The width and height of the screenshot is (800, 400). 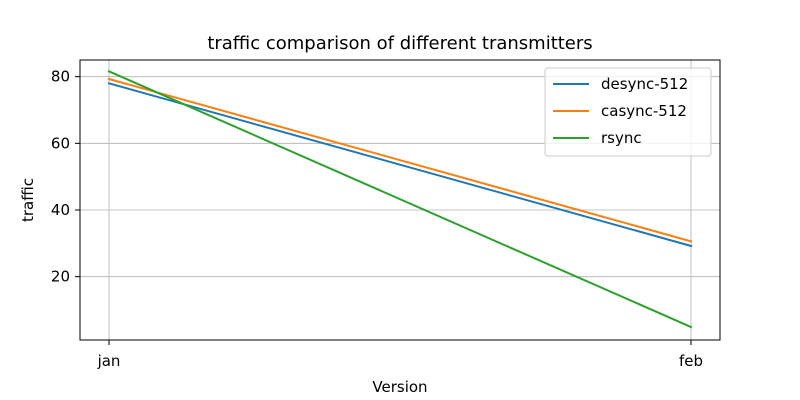 What do you see at coordinates (644, 84) in the screenshot?
I see `legend-label: desync-512` at bounding box center [644, 84].